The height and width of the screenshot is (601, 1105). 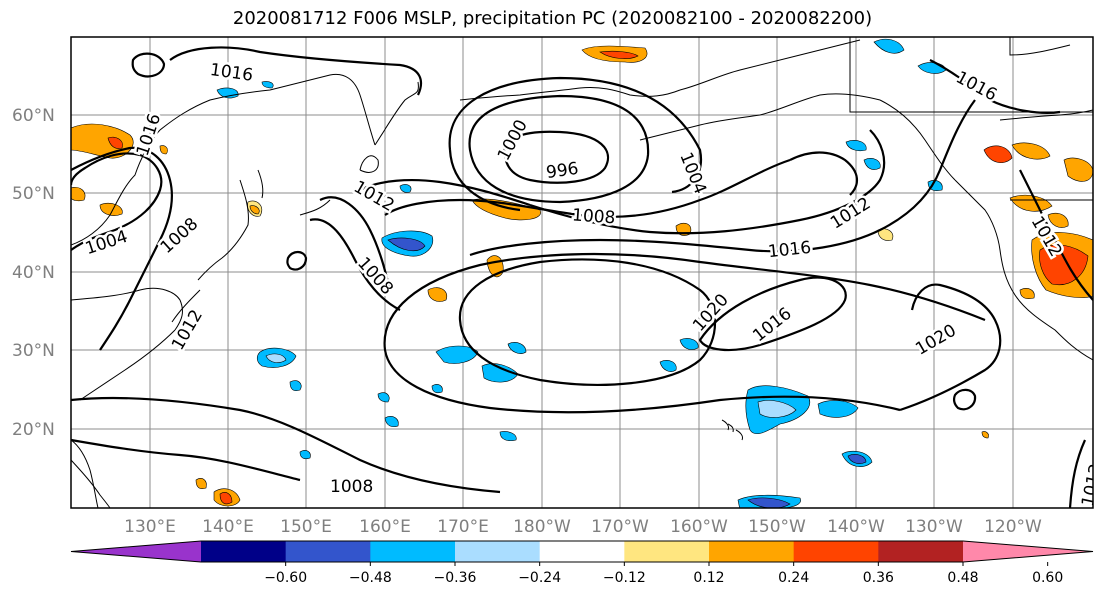 I want to click on colorbar-outline, so click(x=582, y=551).